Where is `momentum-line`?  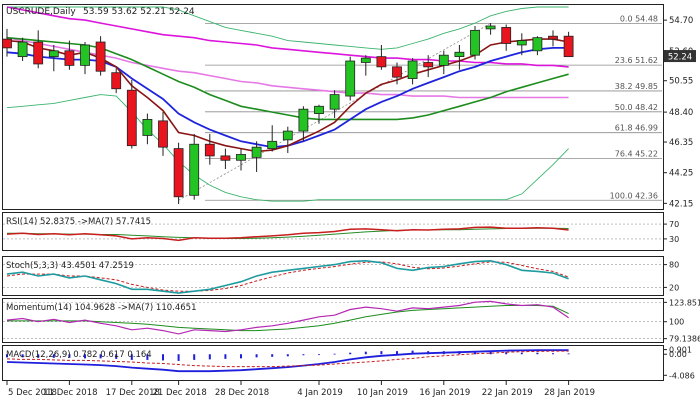
momentum-line is located at coordinates (287, 317).